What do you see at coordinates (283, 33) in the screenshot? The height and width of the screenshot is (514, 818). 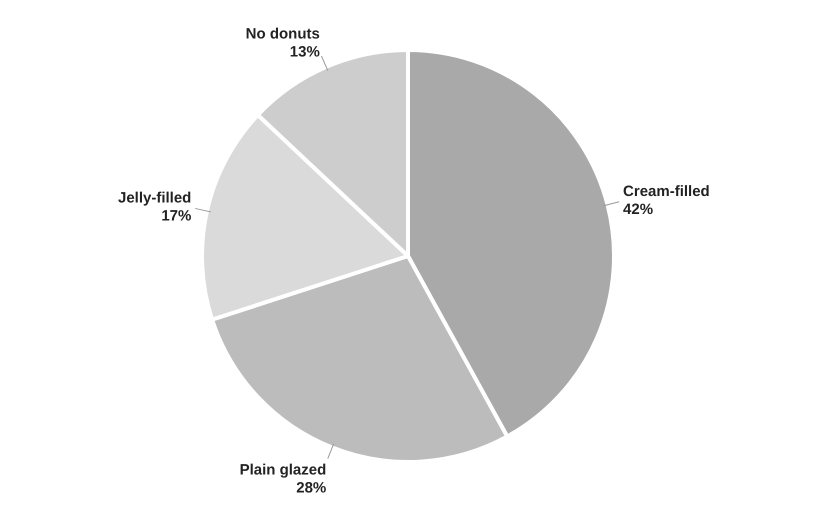 I see `slice-label: No donuts` at bounding box center [283, 33].